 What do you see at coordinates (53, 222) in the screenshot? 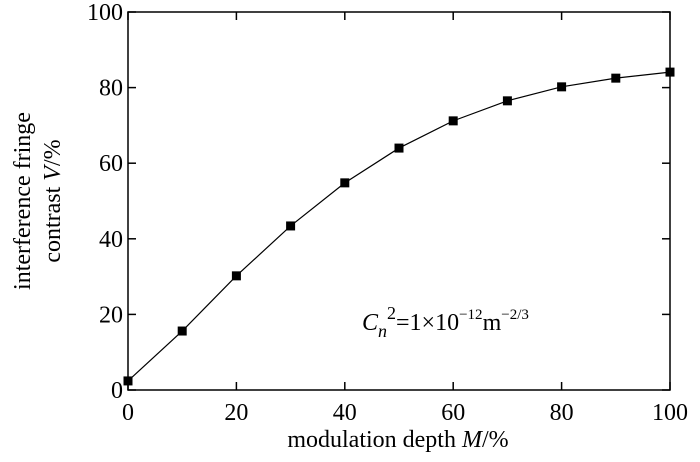
I see `y-label-part: contrast` at bounding box center [53, 222].